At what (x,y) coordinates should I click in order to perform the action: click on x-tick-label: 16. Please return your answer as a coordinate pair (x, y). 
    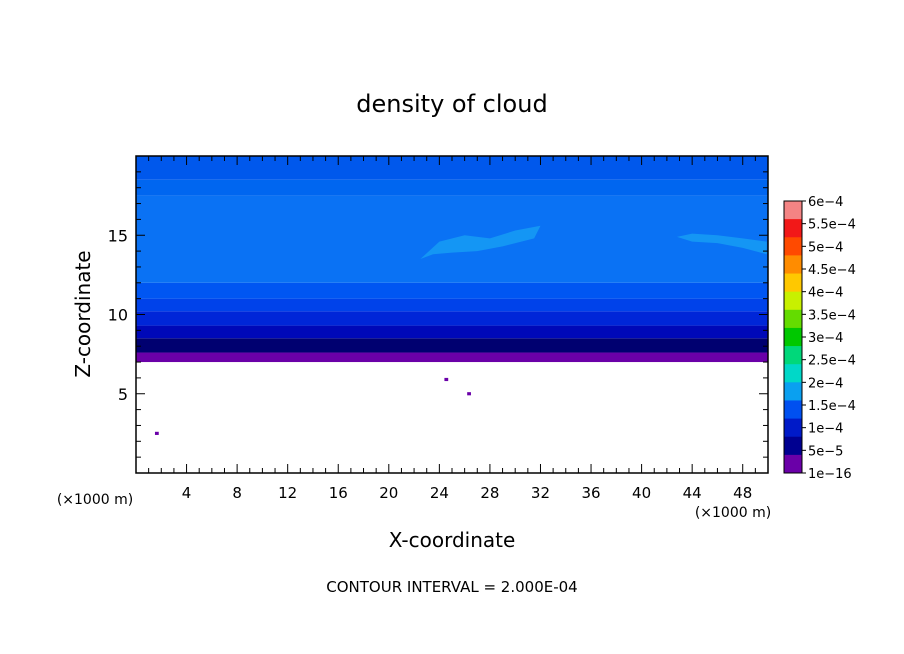
    Looking at the image, I should click on (338, 493).